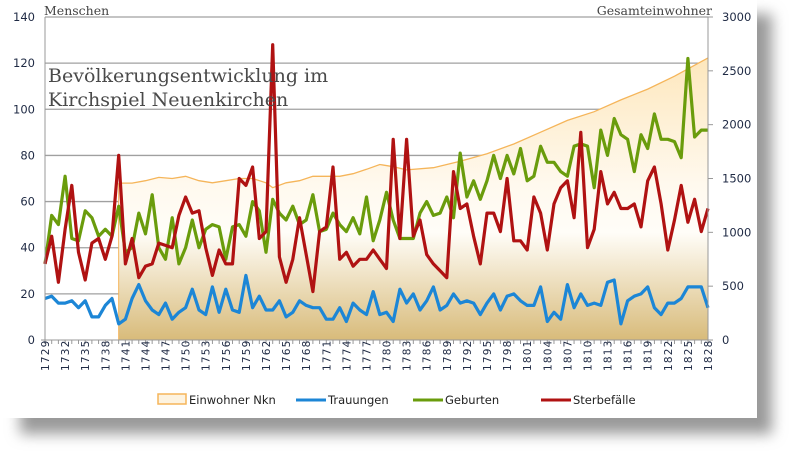 Image resolution: width=798 pixels, height=463 pixels. What do you see at coordinates (27, 155) in the screenshot?
I see `left-tick-label: 80` at bounding box center [27, 155].